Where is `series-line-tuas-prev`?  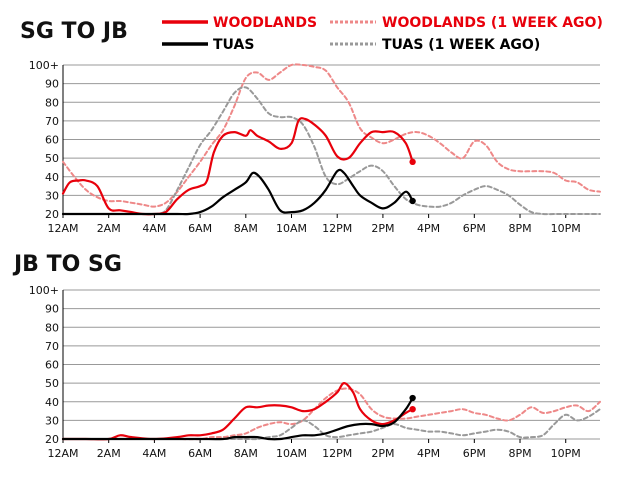
series-line-tuas-prev is located at coordinates (331, 424).